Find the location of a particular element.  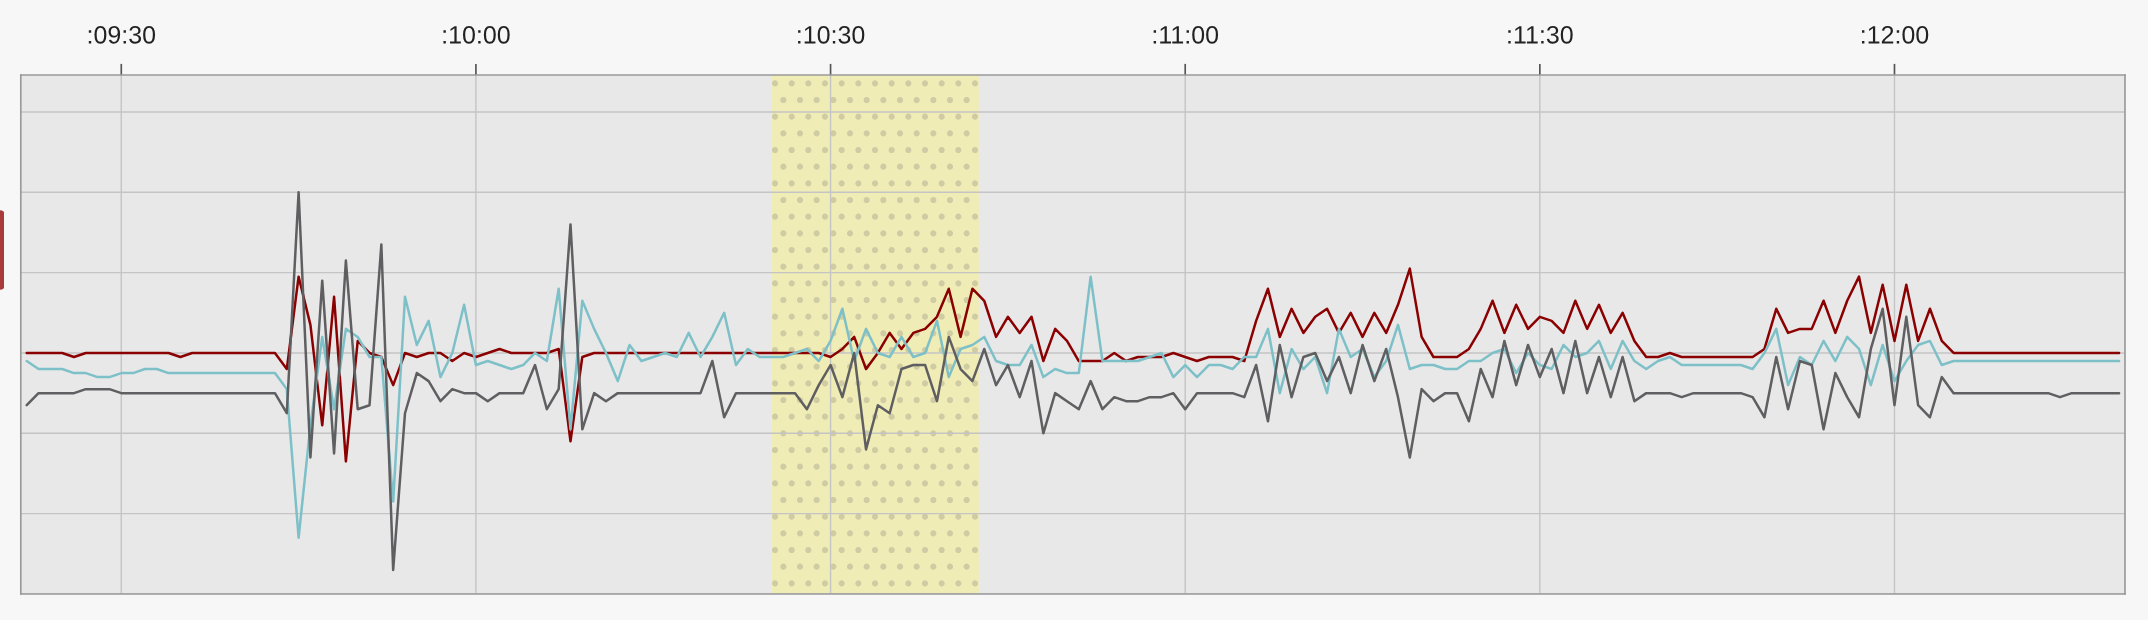

x-tick-label: :12:00 is located at coordinates (1895, 34).